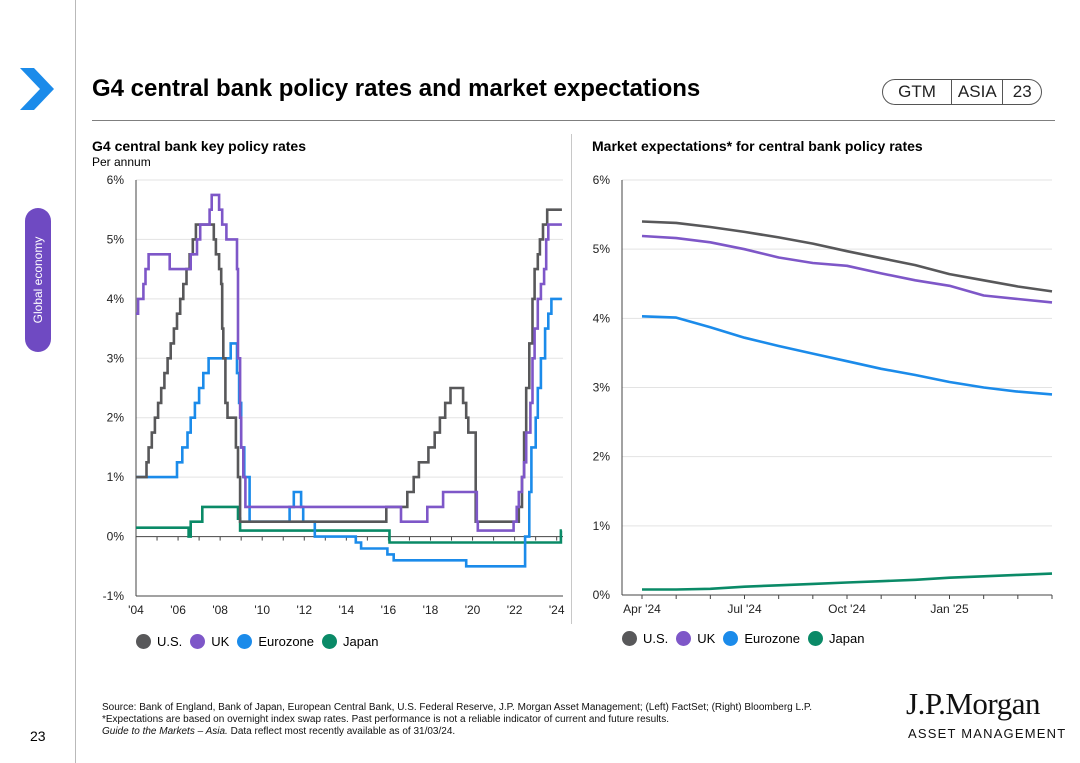  Describe the element at coordinates (1022, 91) in the screenshot. I see `badge-page: 23` at that location.